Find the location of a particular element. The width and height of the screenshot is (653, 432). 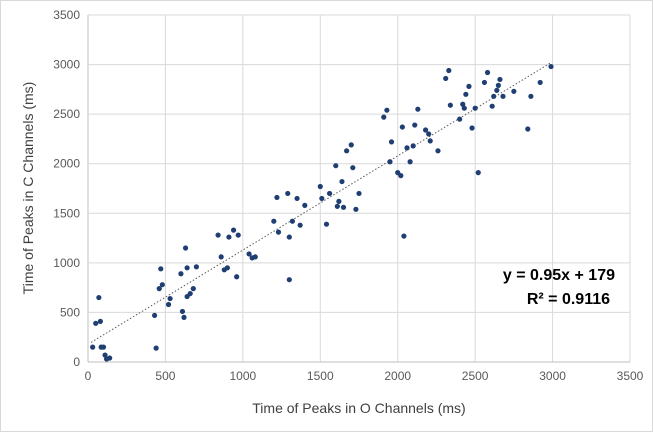

x-axis-ticks: 0 500 1000 1500 2000 2500 3000 3500 is located at coordinates (364, 376).